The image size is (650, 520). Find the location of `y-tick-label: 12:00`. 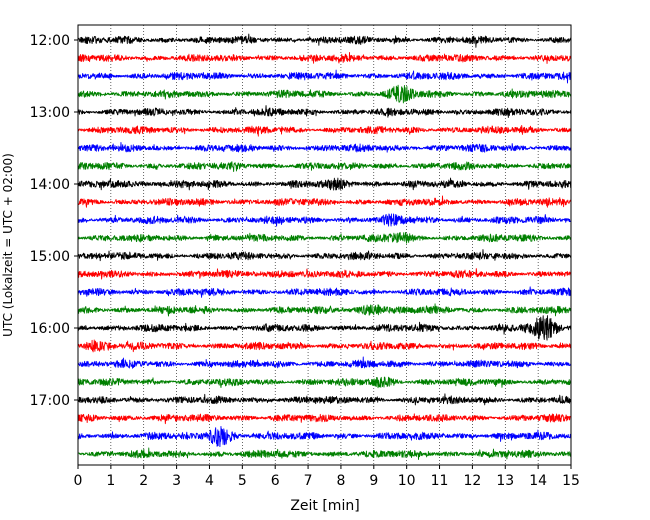

y-tick-label: 12:00 is located at coordinates (50, 41).